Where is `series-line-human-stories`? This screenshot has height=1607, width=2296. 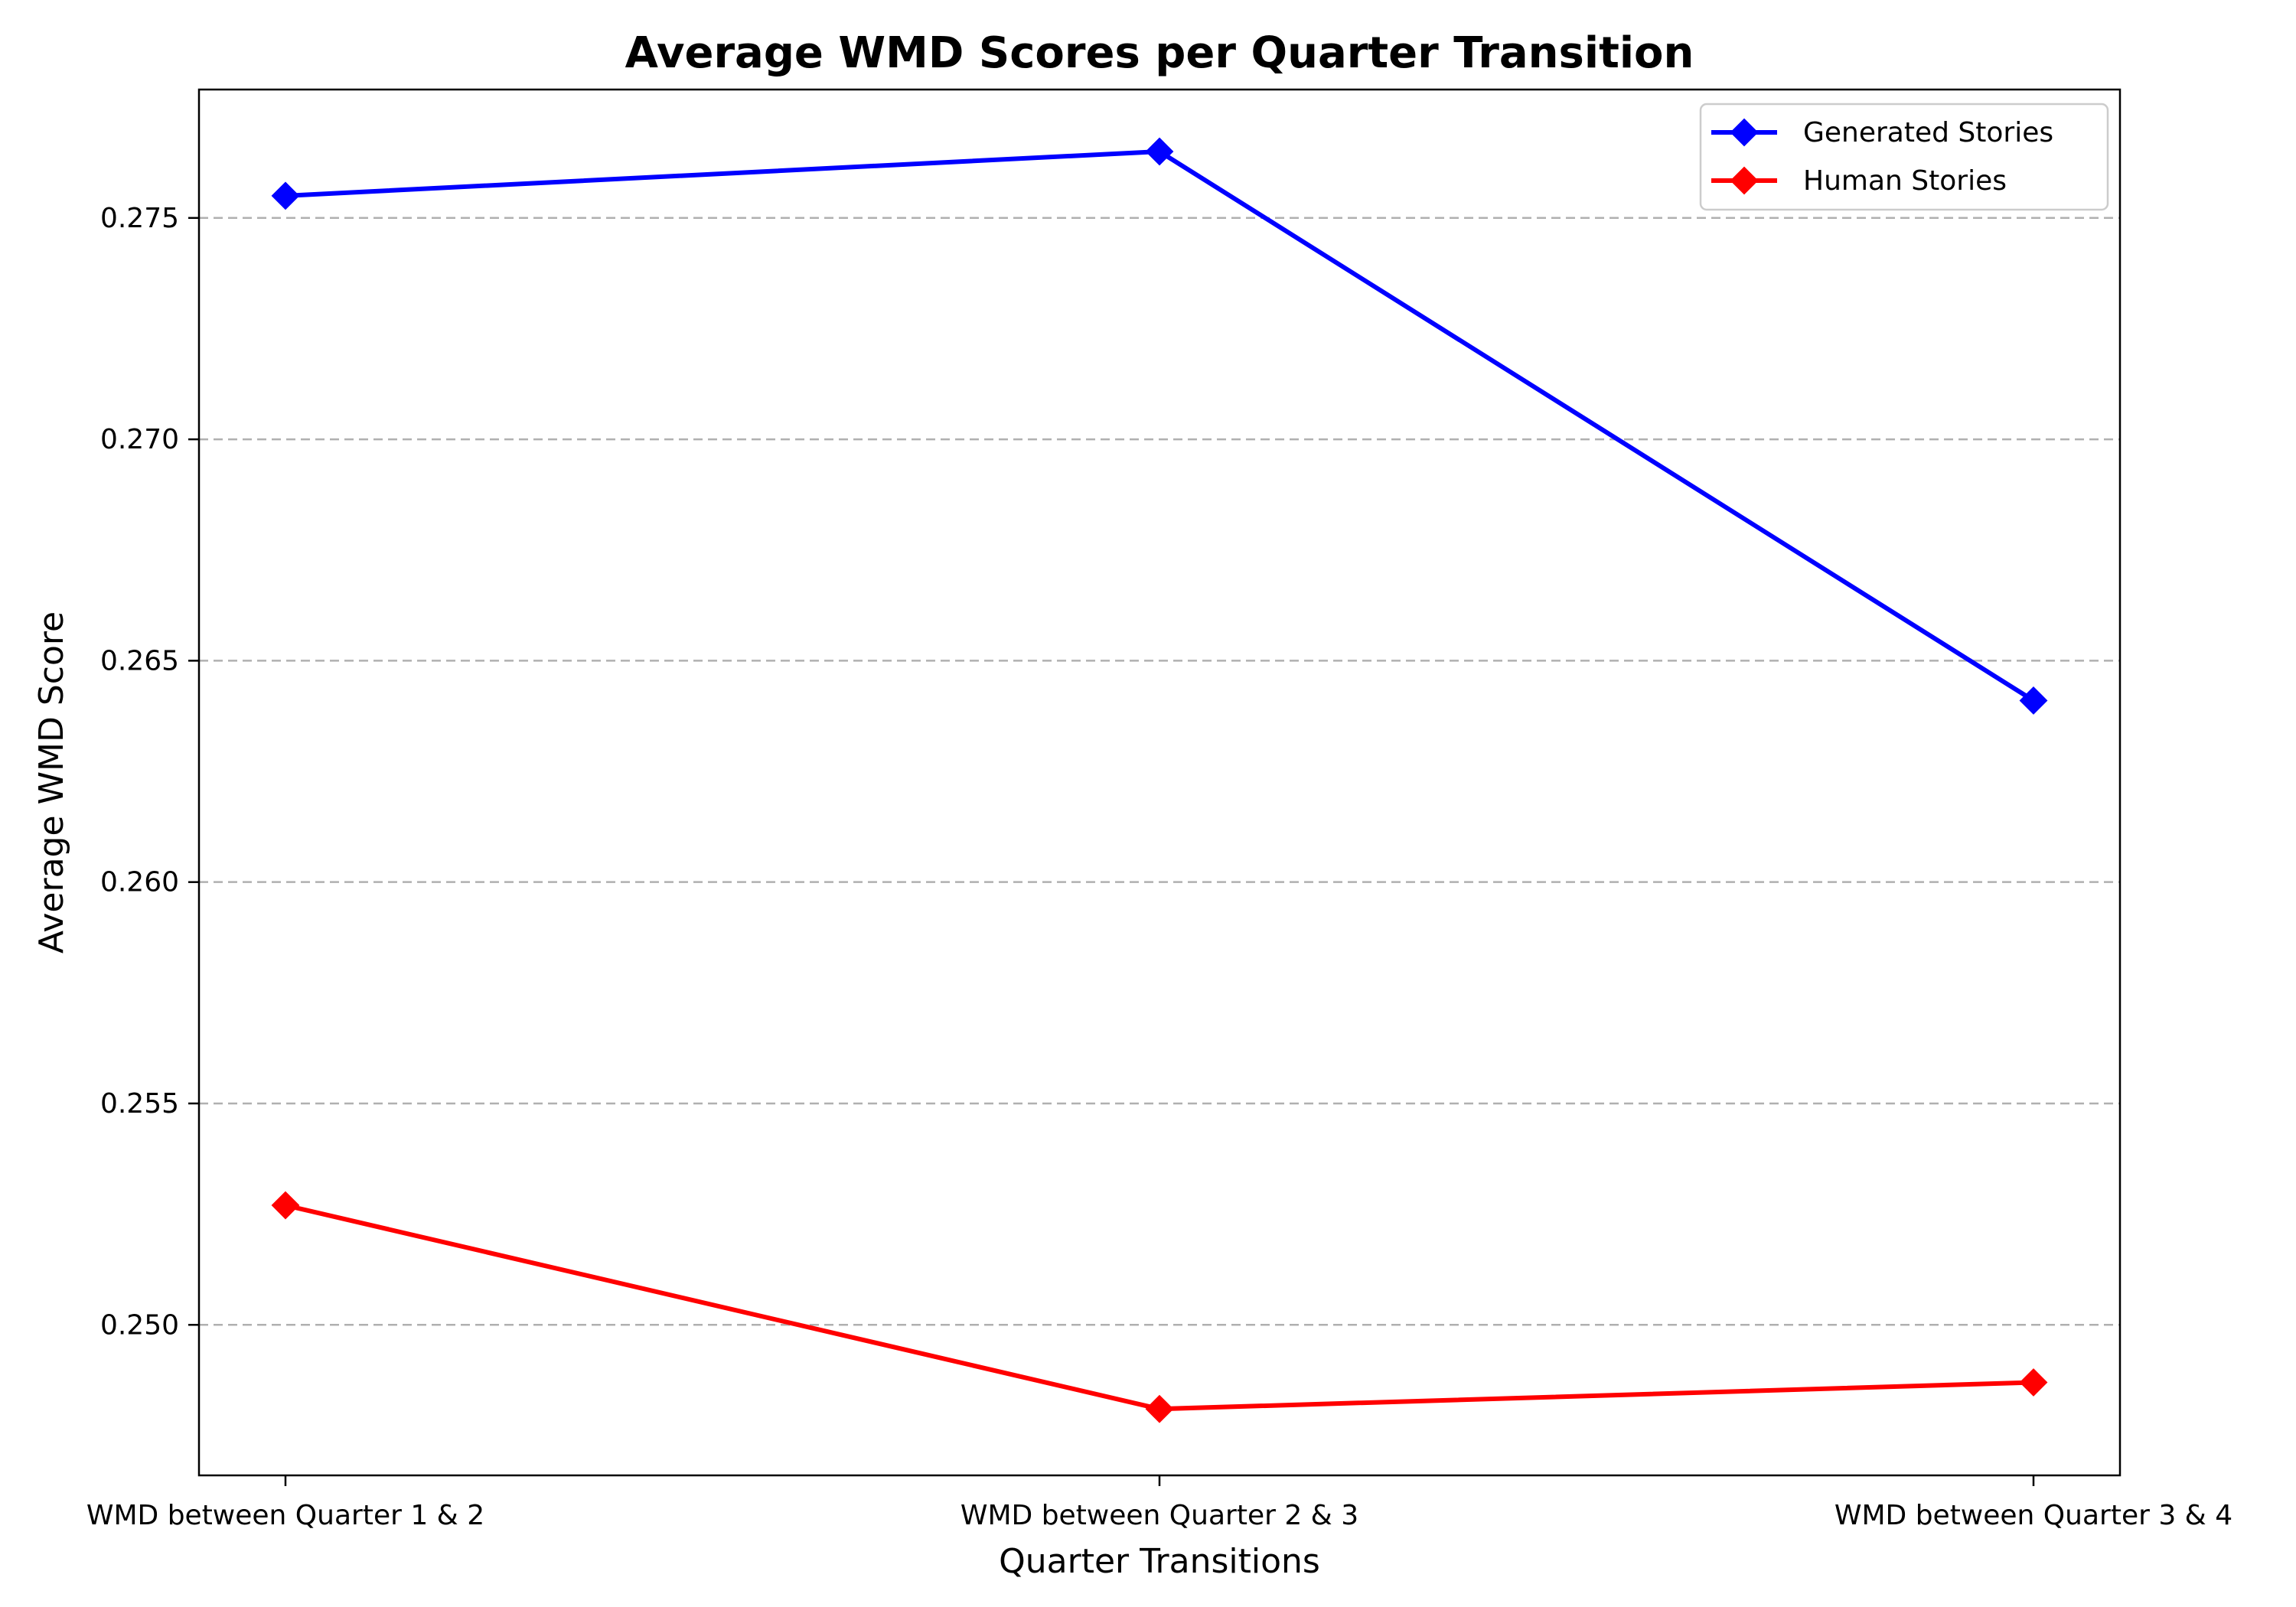 series-line-human-stories is located at coordinates (1159, 1307).